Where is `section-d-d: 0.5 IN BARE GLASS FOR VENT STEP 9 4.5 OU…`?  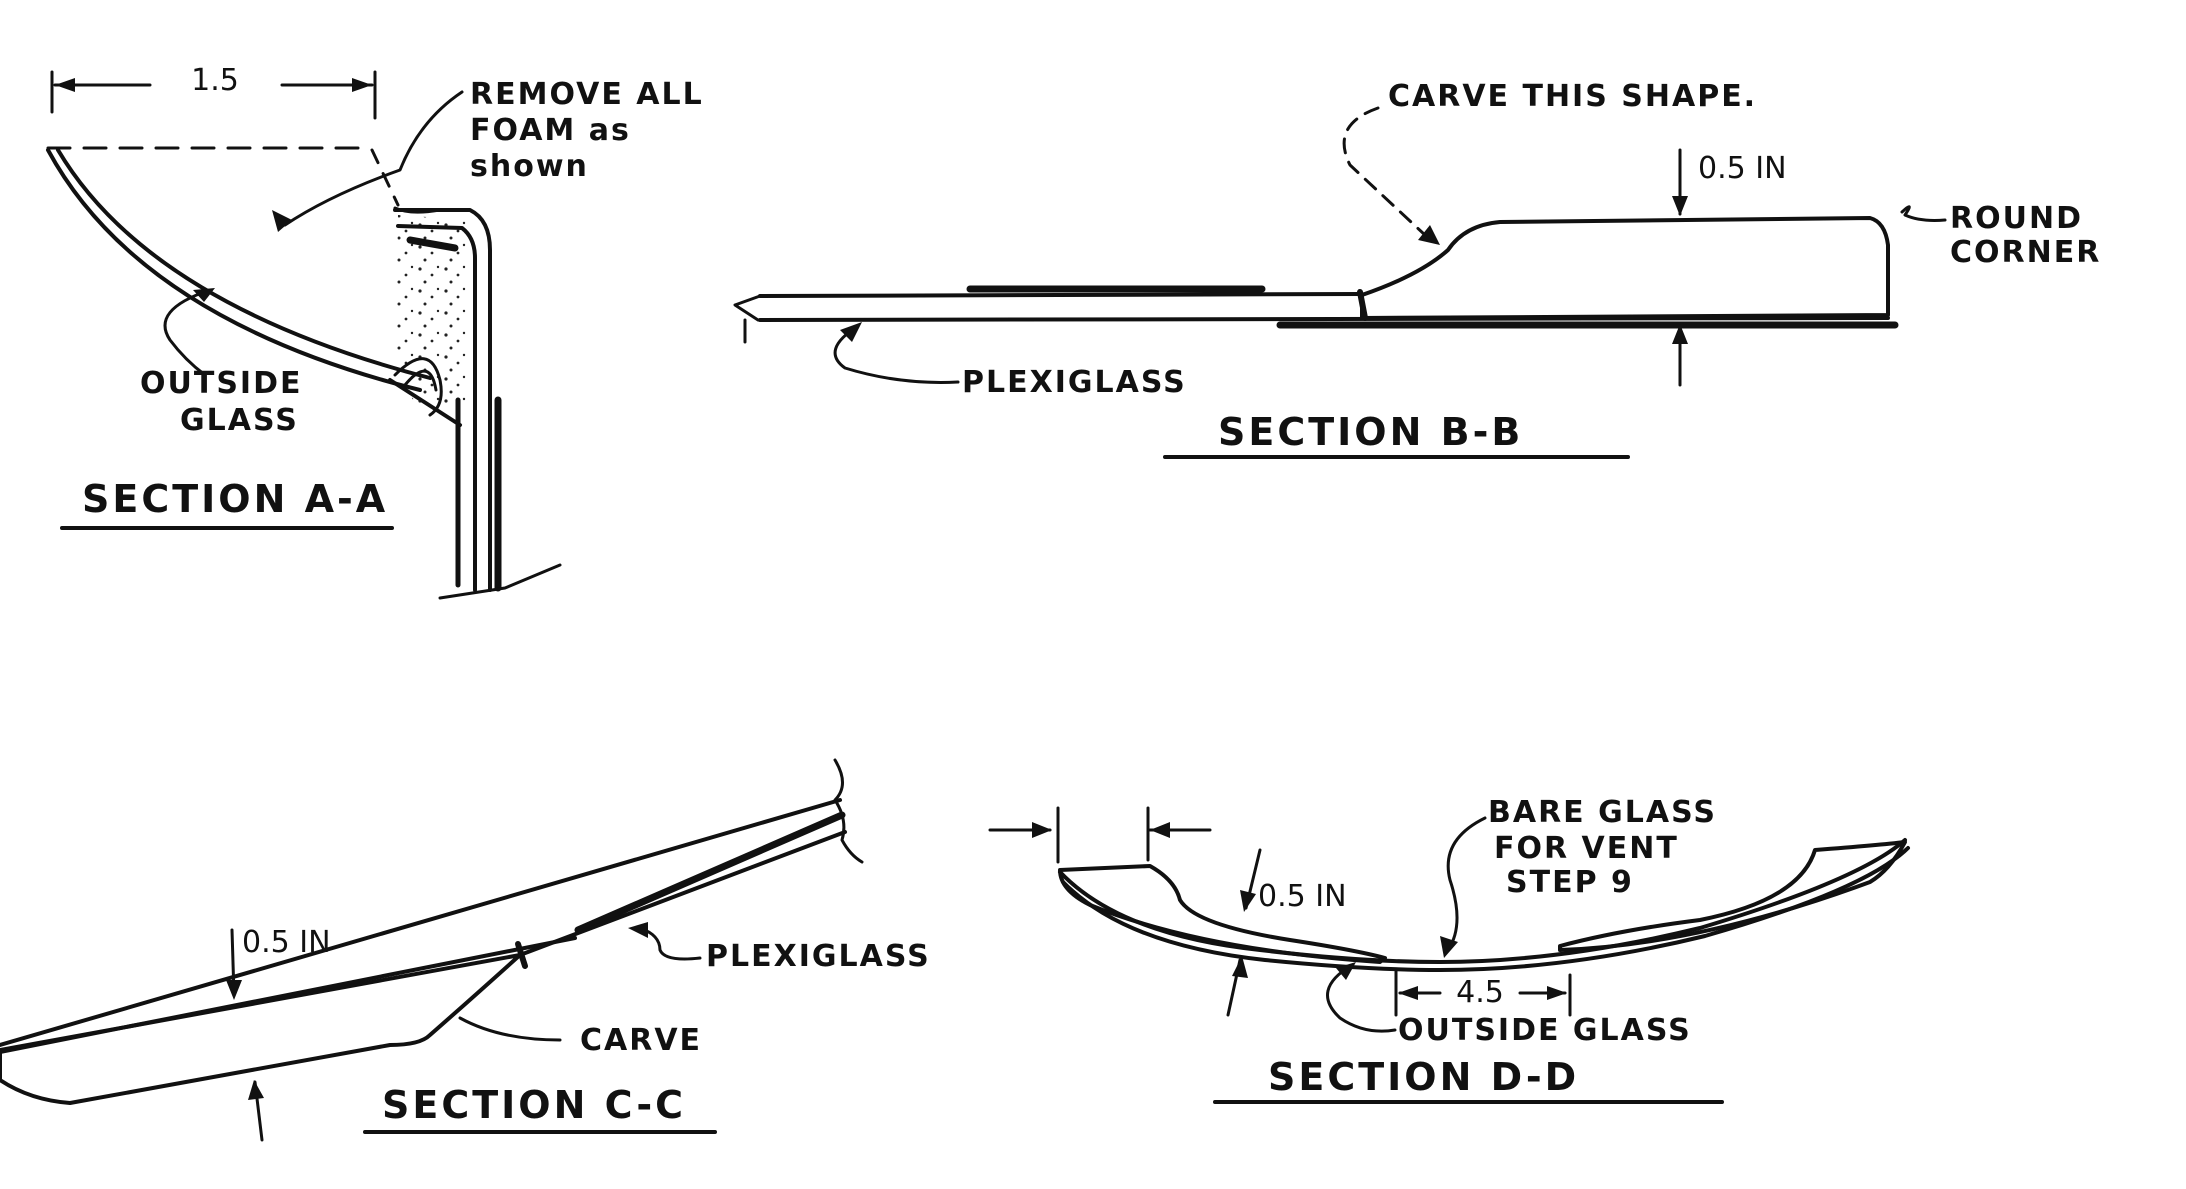 section-d-d: 0.5 IN BARE GLASS FOR VENT STEP 9 4.5 OU… is located at coordinates (1449, 949).